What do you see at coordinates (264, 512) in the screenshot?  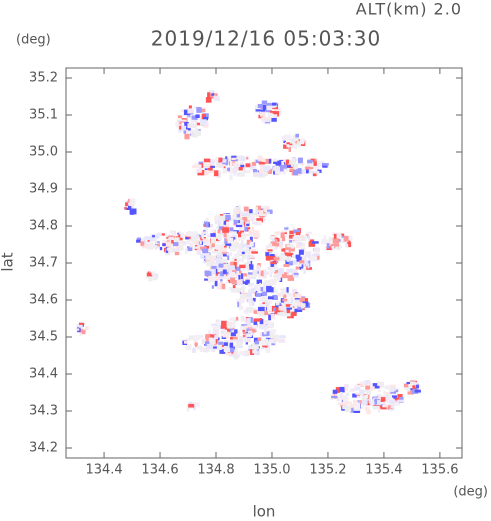 I see `x-axis-label: lon` at bounding box center [264, 512].